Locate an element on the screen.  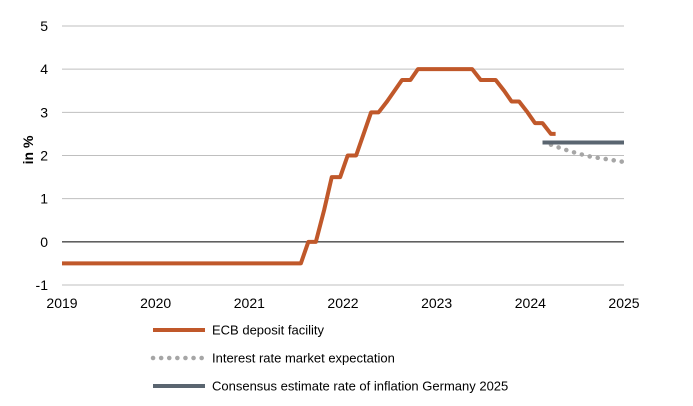
y-tick-label: -1 is located at coordinates (42, 285).